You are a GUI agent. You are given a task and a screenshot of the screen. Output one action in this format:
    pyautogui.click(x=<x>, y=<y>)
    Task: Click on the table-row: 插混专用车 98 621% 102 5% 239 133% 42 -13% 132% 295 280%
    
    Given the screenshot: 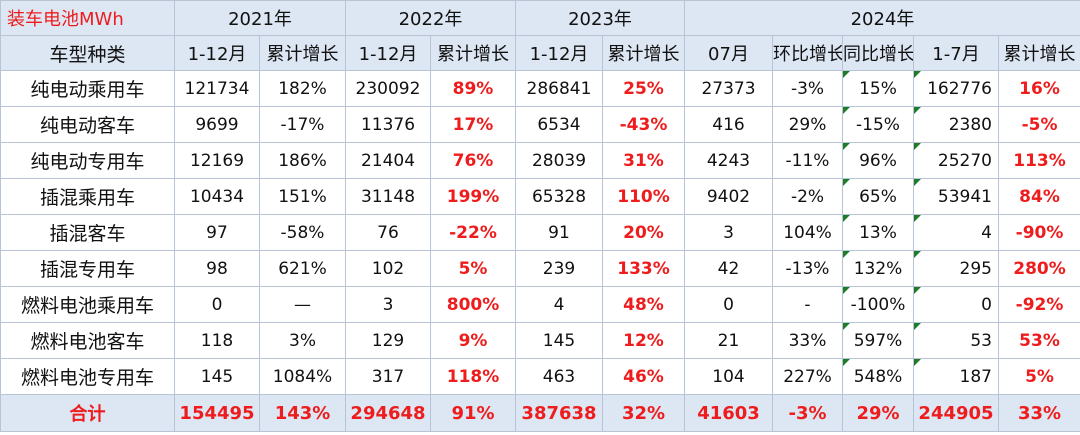 What is the action you would take?
    pyautogui.click(x=540, y=268)
    